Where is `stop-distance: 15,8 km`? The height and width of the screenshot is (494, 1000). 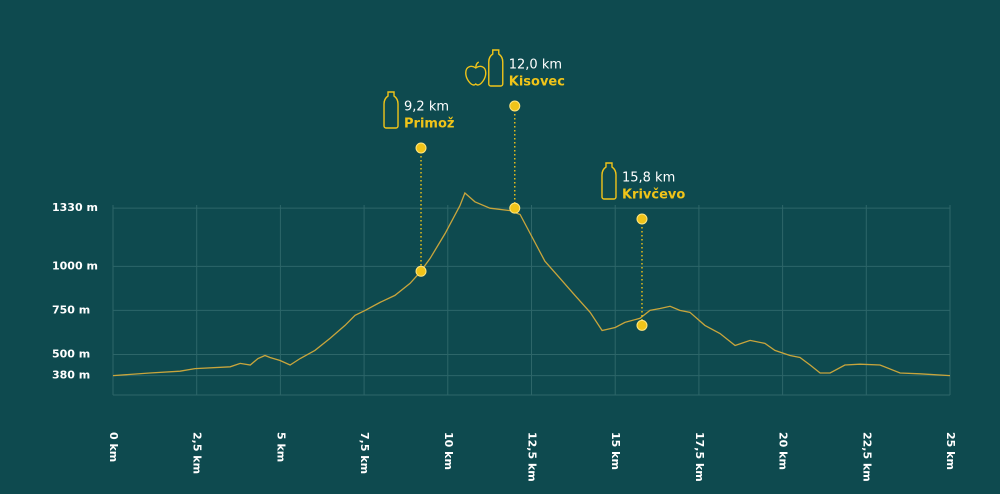
stop-distance: 15,8 km is located at coordinates (648, 178).